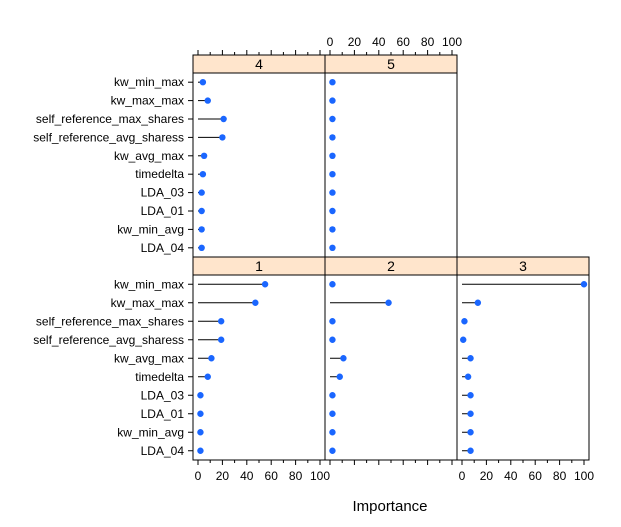 The image size is (621, 527). What do you see at coordinates (523, 266) in the screenshot?
I see `strip-label-3: 3` at bounding box center [523, 266].